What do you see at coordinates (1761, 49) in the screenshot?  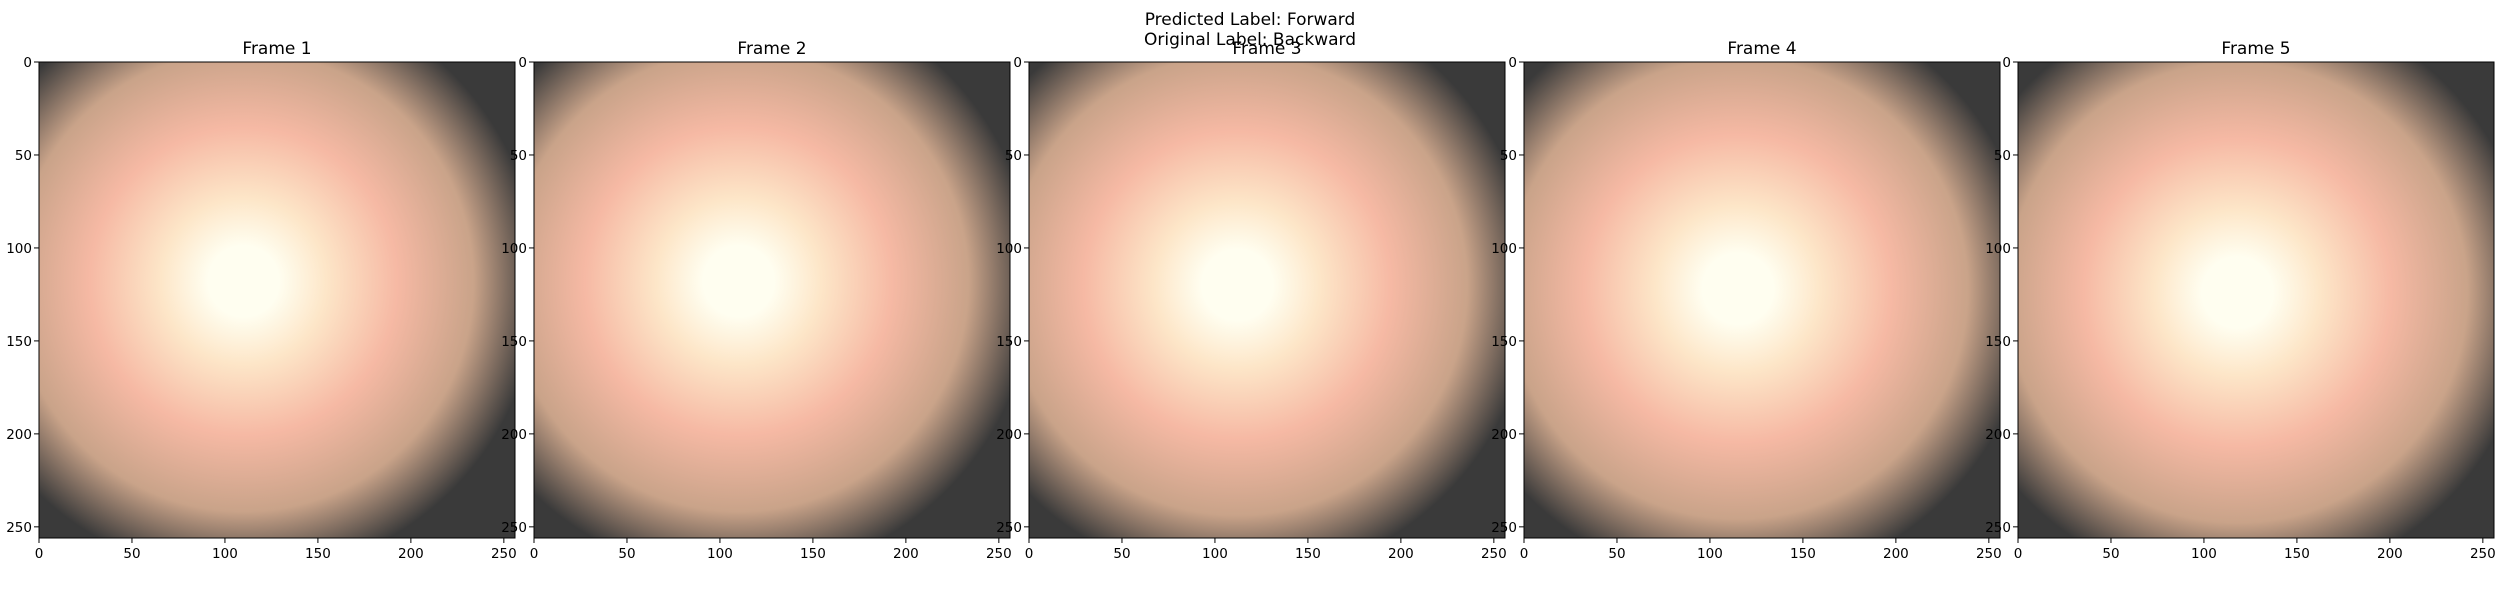 I see `frame-title-4: Frame 4` at bounding box center [1761, 49].